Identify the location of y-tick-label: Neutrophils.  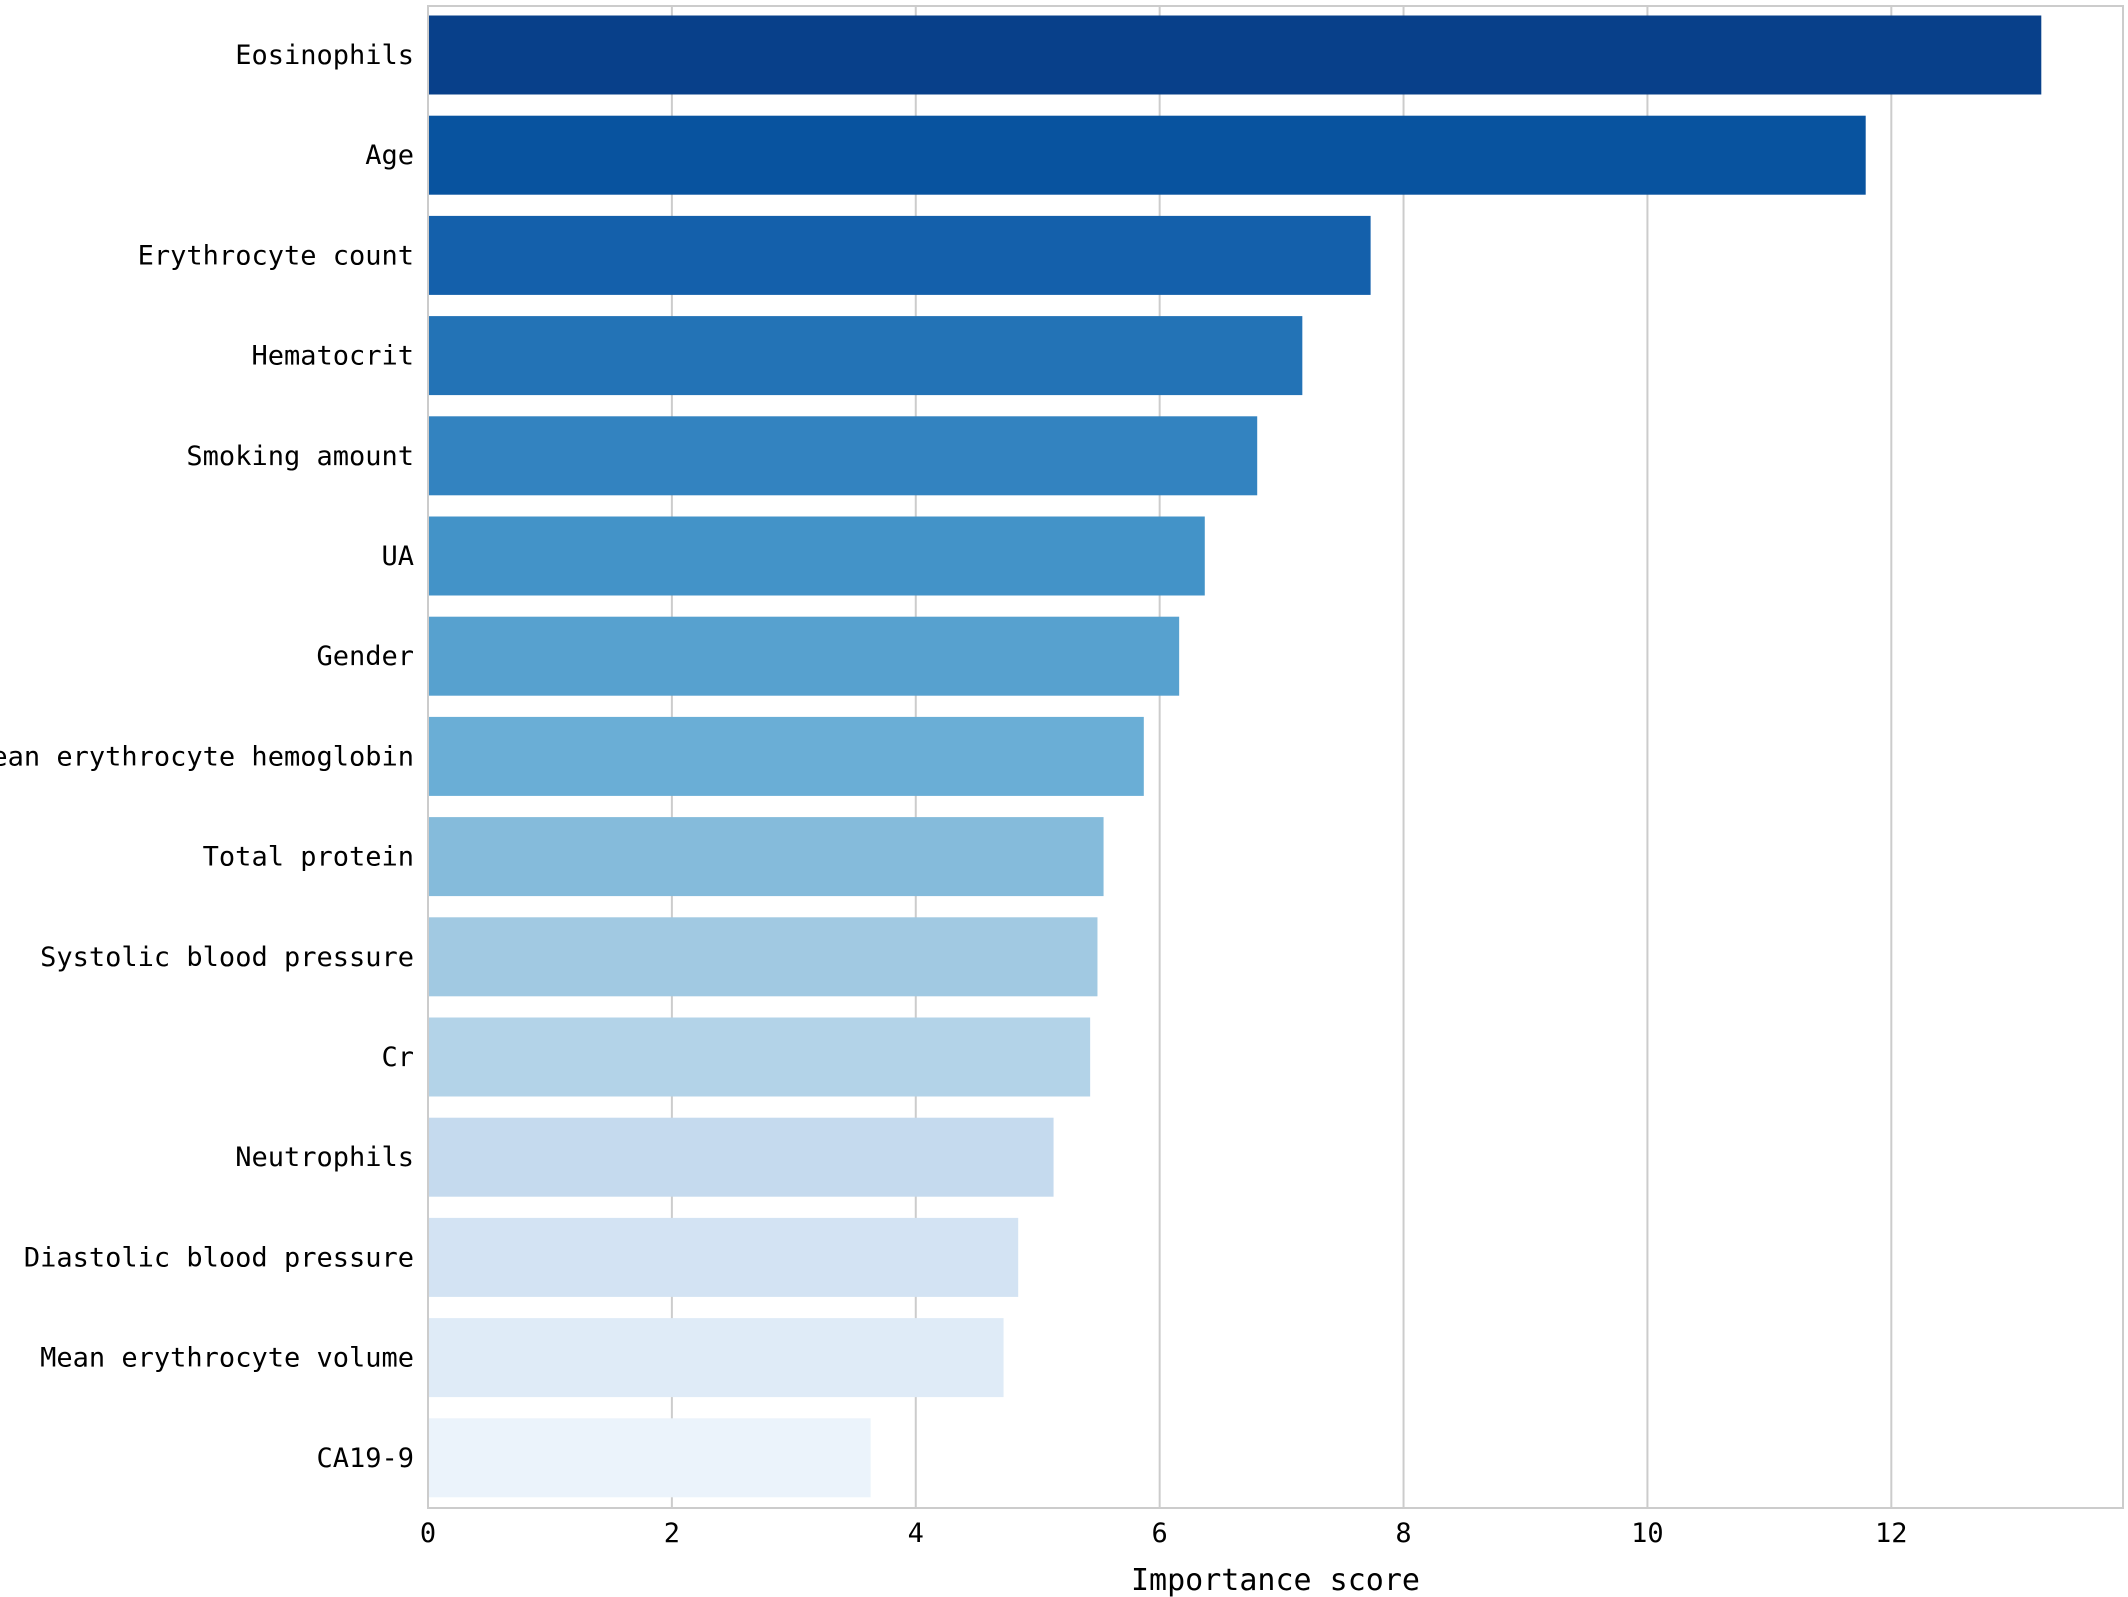
(324, 1157).